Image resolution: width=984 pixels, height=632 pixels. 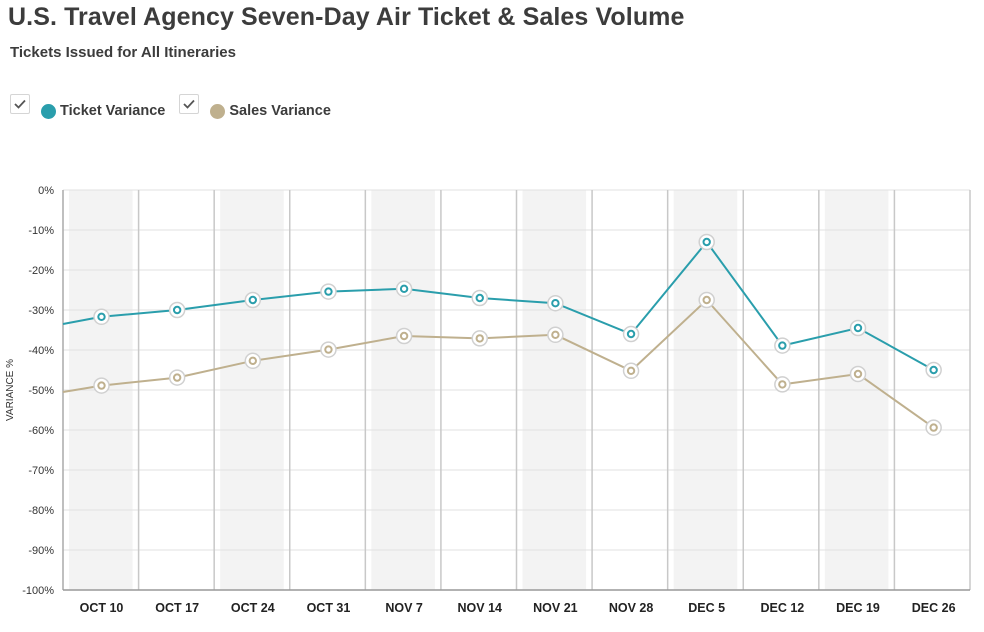 What do you see at coordinates (41, 471) in the screenshot?
I see `y-tick-label: -70%` at bounding box center [41, 471].